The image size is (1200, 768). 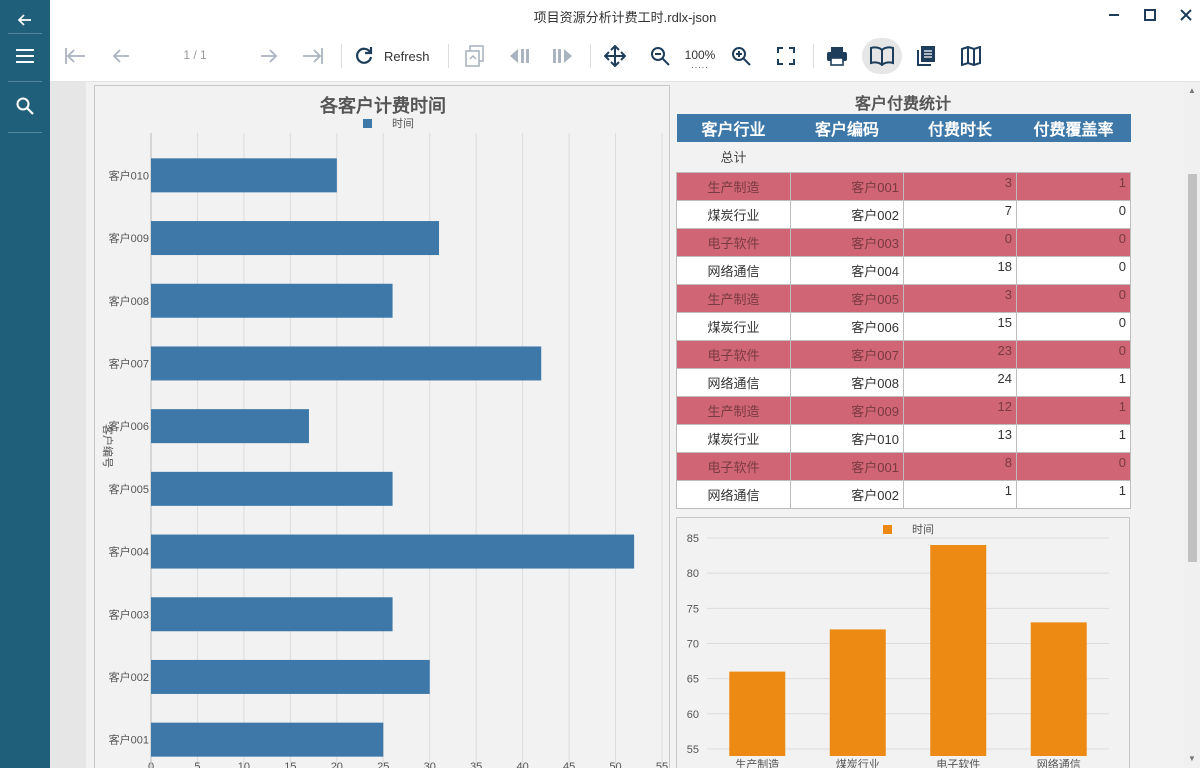 I want to click on close-icon, so click(x=1186, y=15).